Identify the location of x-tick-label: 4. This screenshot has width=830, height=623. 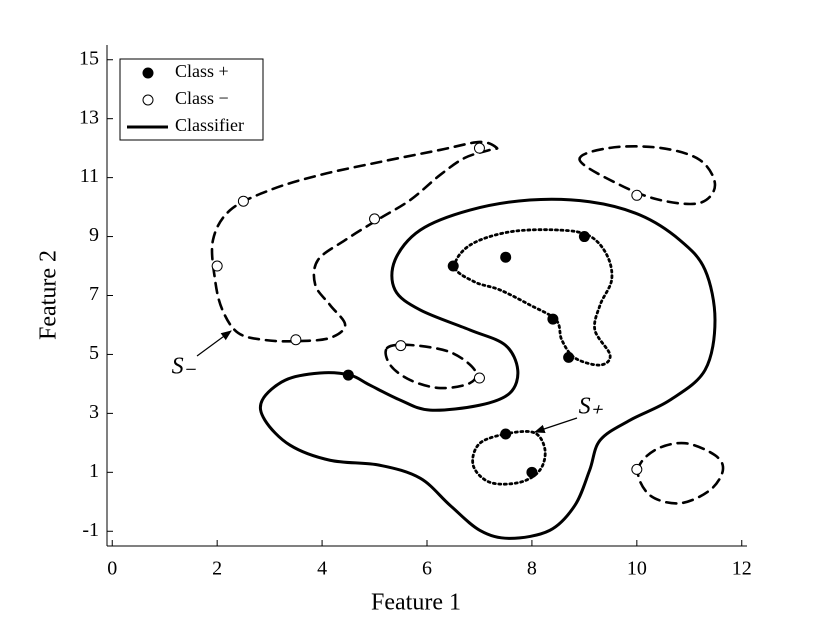
(322, 569).